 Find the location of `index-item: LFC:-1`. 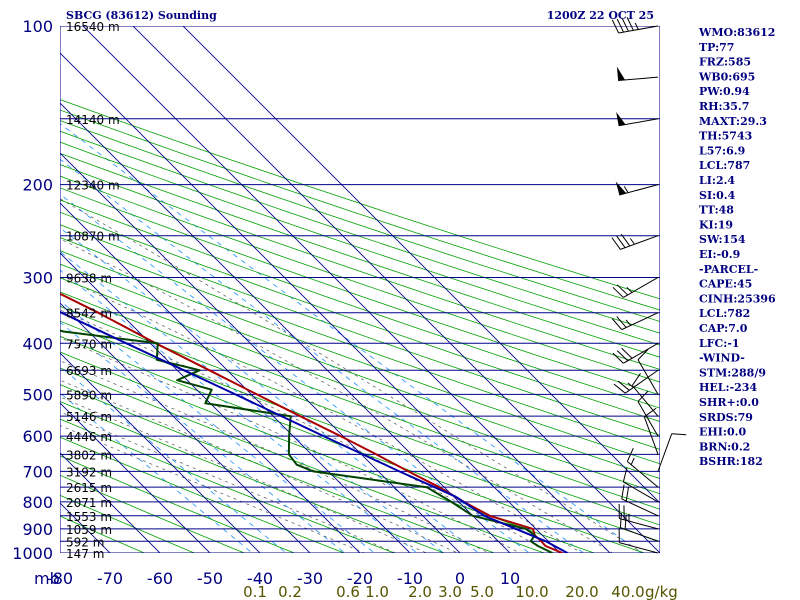

index-item: LFC:-1 is located at coordinates (719, 343).